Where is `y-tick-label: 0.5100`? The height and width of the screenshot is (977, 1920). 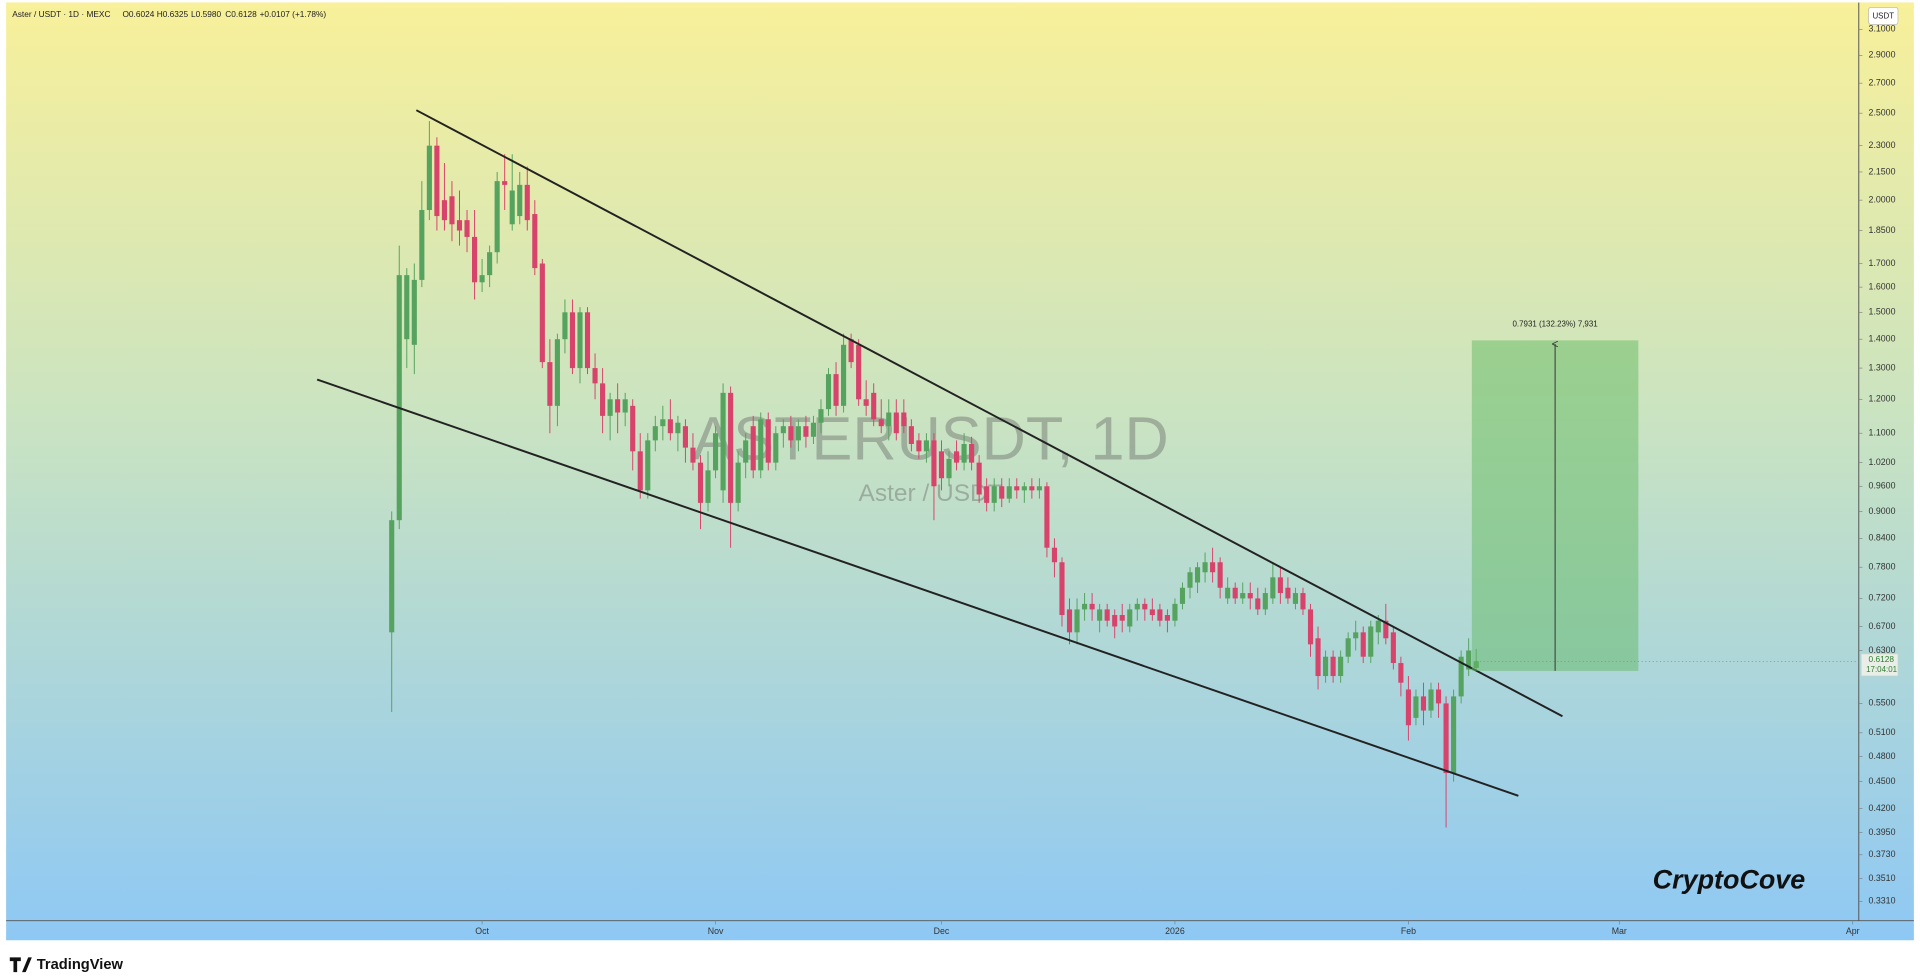 y-tick-label: 0.5100 is located at coordinates (1882, 732).